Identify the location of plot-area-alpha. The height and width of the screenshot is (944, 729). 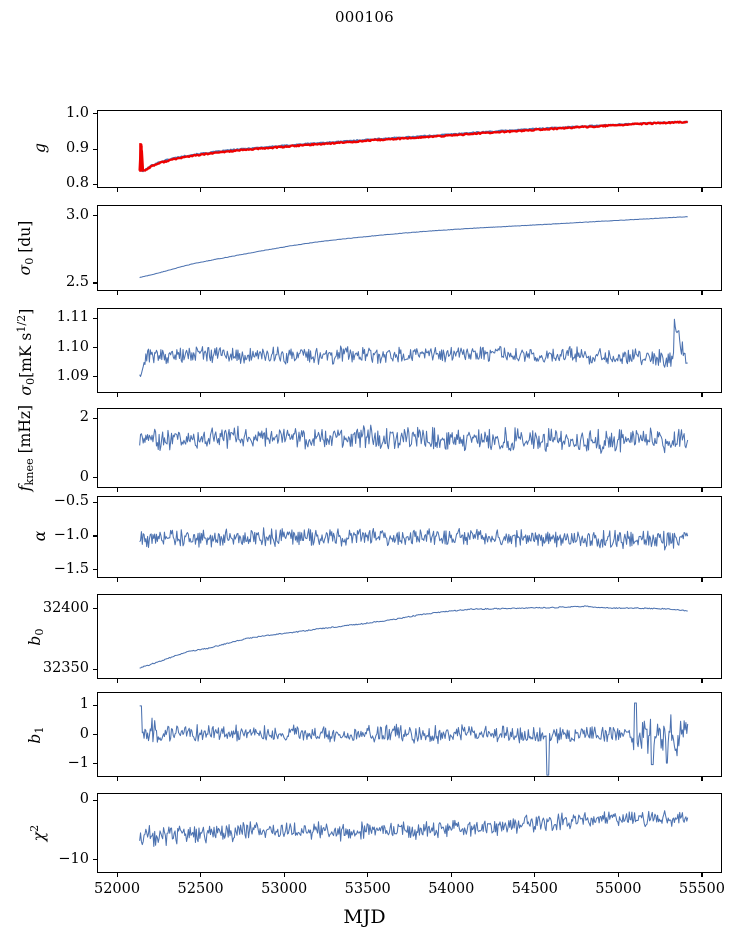
(414, 539).